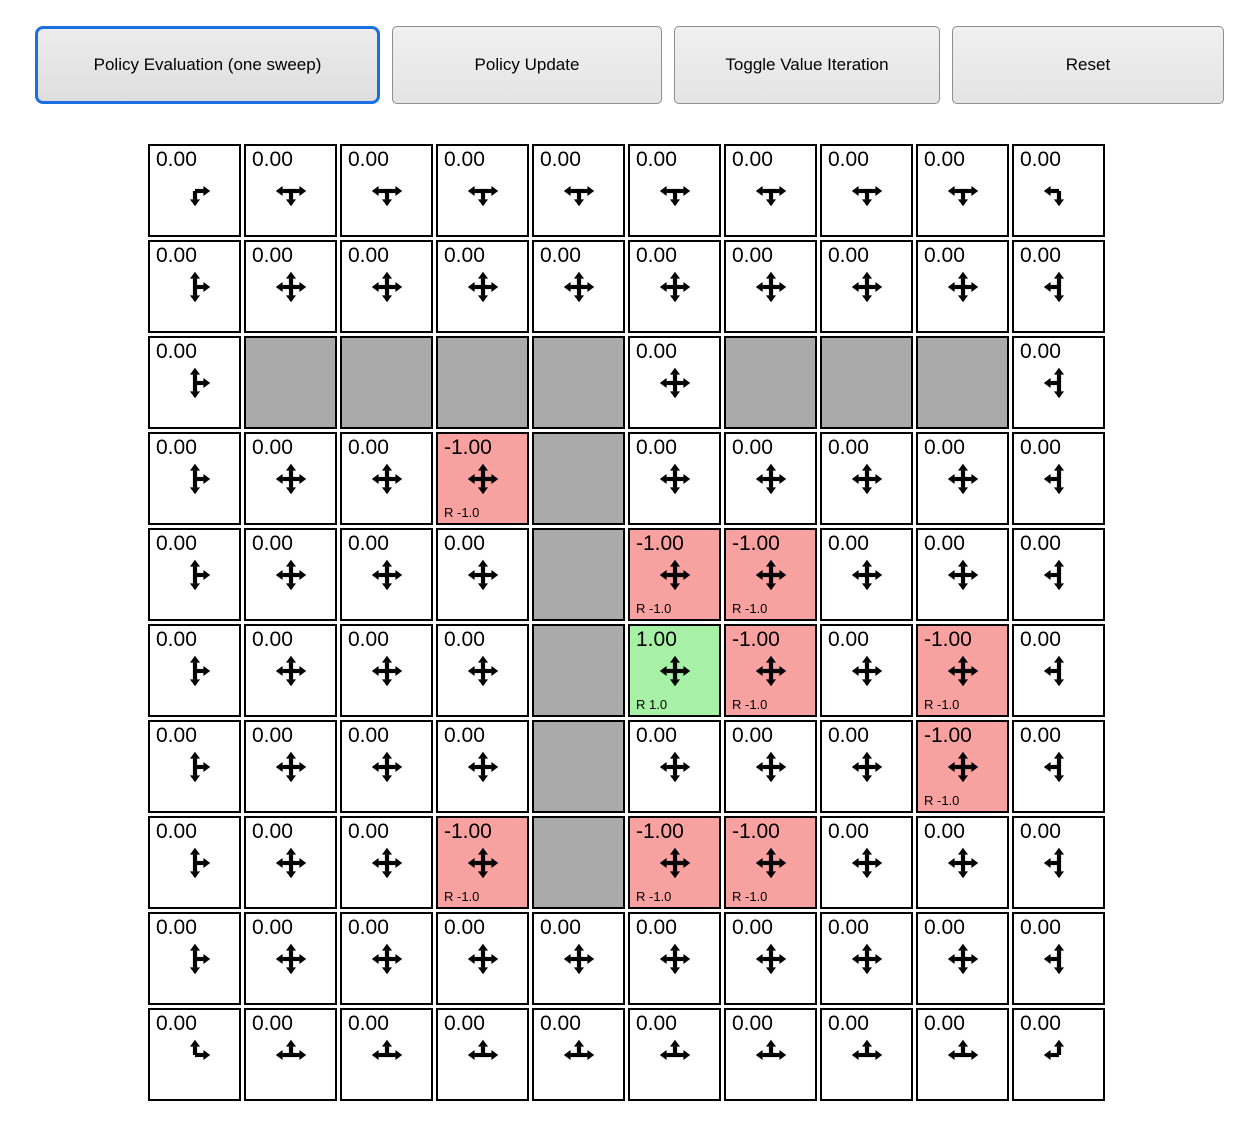 Image resolution: width=1248 pixels, height=1128 pixels. Describe the element at coordinates (756, 639) in the screenshot. I see `cell-value: -1.00` at that location.